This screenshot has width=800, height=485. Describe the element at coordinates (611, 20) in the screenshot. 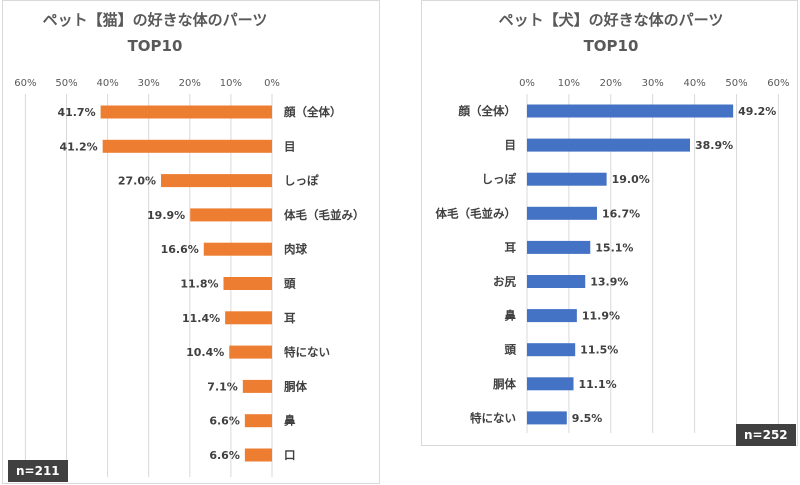

I see `dog-chart-title-line-1: ペット【犬】の好きな体のパーツ` at that location.